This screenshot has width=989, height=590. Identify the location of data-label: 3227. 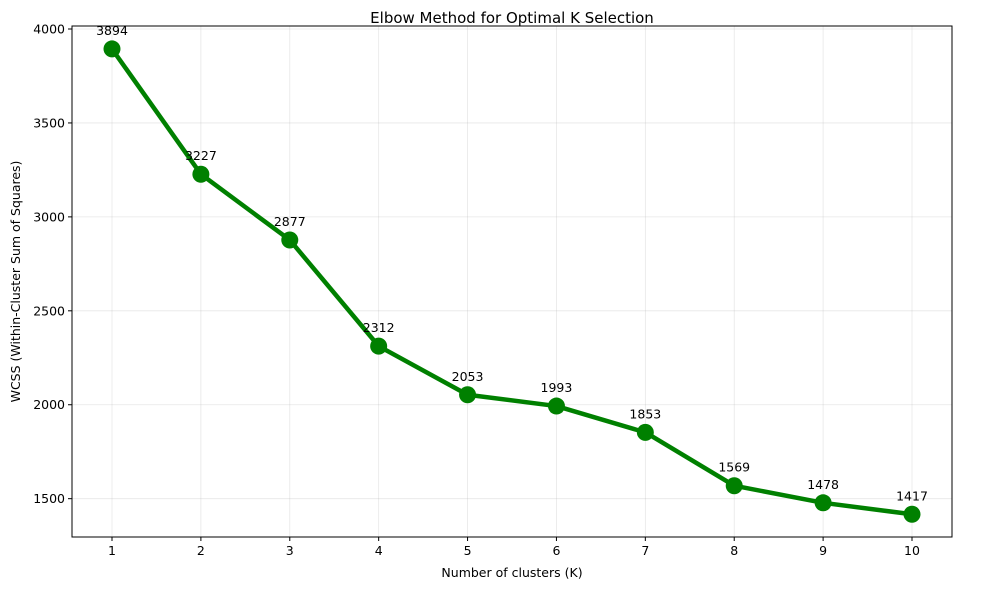
(201, 155).